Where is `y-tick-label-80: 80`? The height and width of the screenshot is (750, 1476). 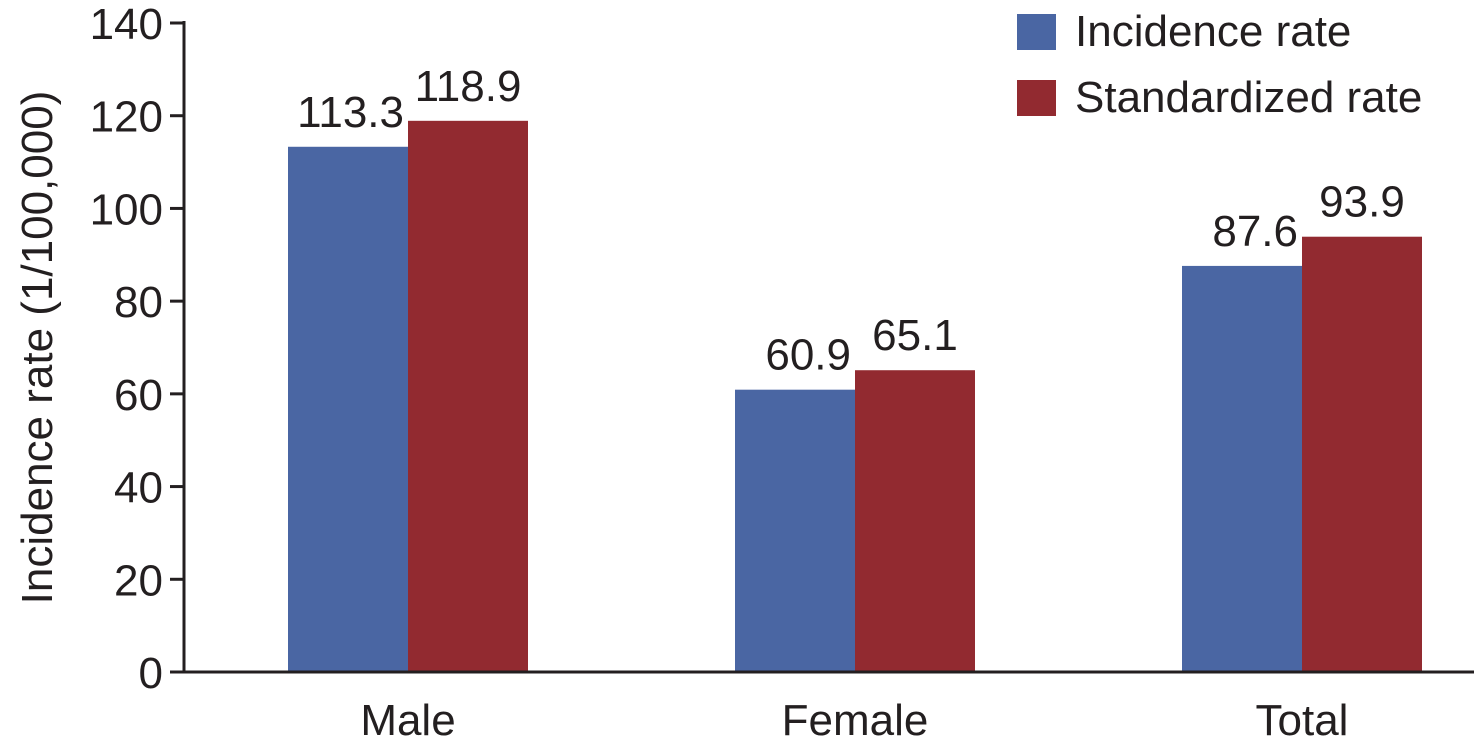
y-tick-label-80: 80 is located at coordinates (138, 302).